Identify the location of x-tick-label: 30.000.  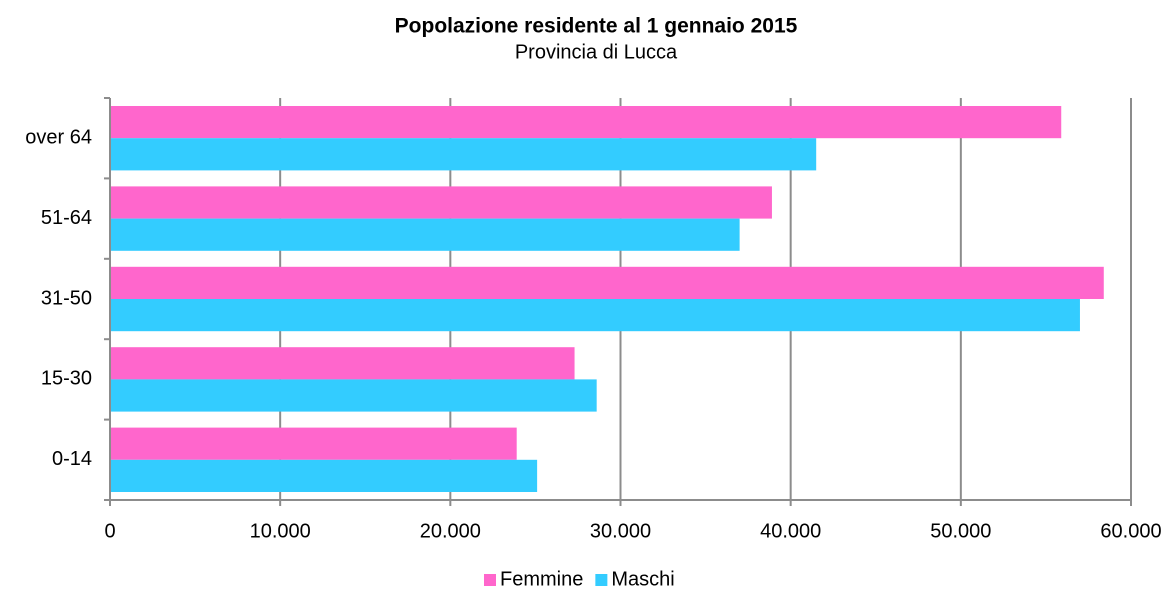
(620, 531).